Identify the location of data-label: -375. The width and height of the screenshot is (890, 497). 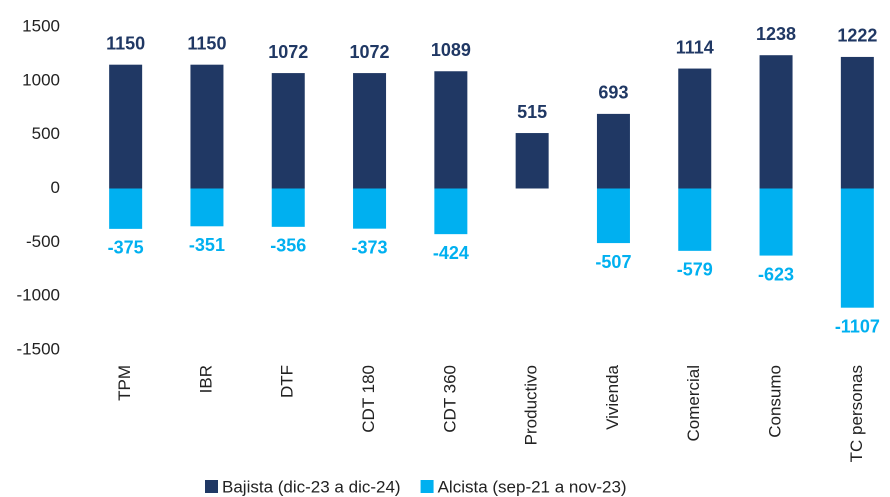
(126, 248).